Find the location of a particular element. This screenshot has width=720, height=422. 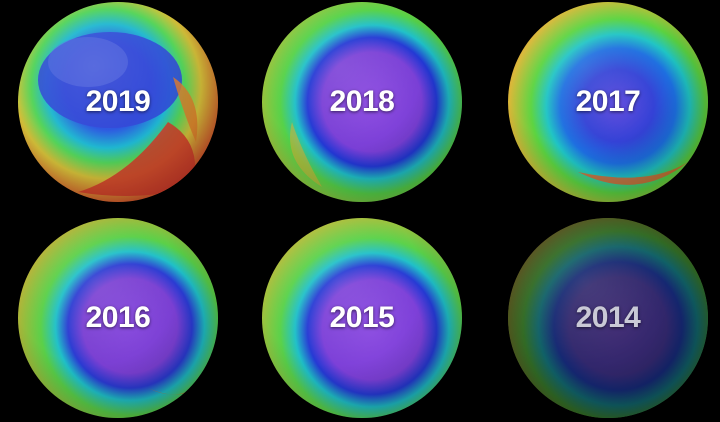

year-label-2014: 2014 is located at coordinates (608, 317).